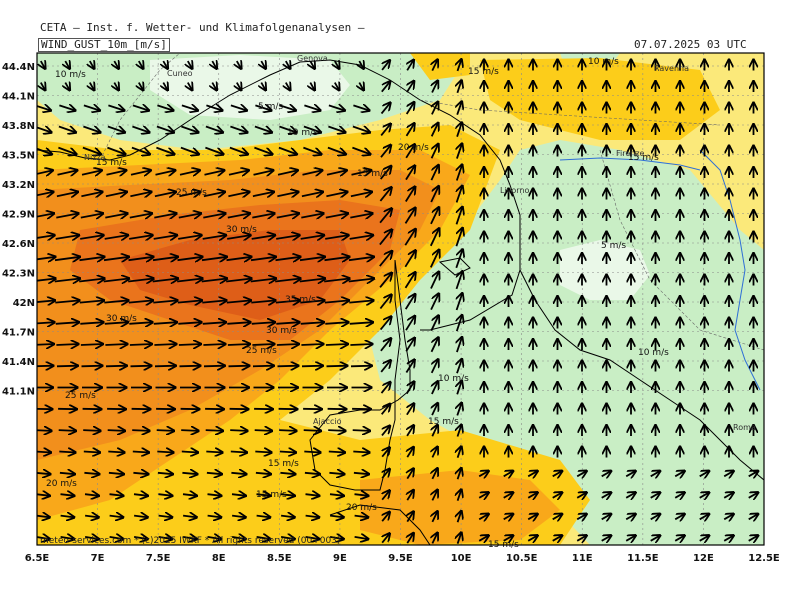 The image size is (800, 600). What do you see at coordinates (95, 157) in the screenshot?
I see `place-nizza: Nizza` at bounding box center [95, 157].